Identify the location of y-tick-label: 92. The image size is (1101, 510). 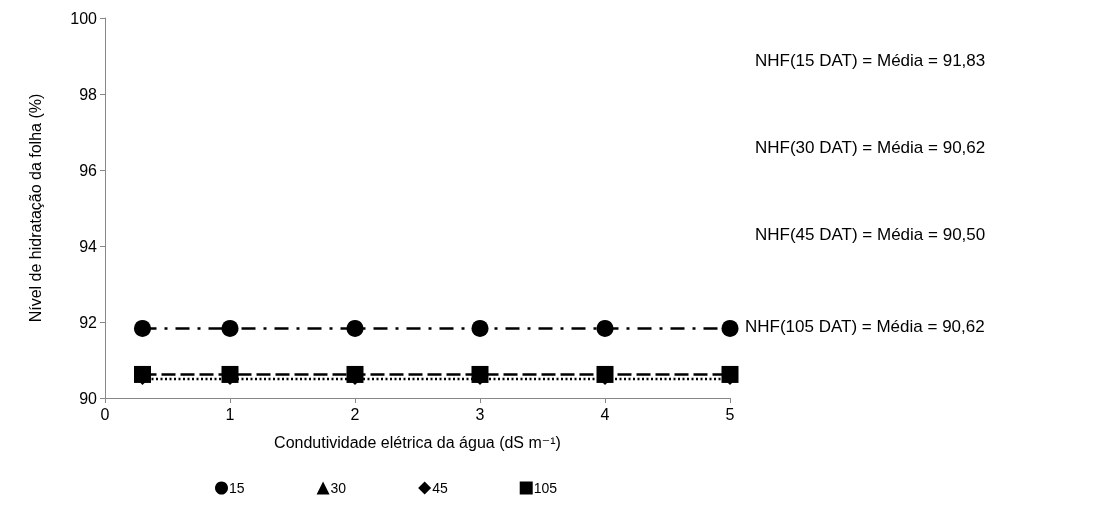
(88, 322).